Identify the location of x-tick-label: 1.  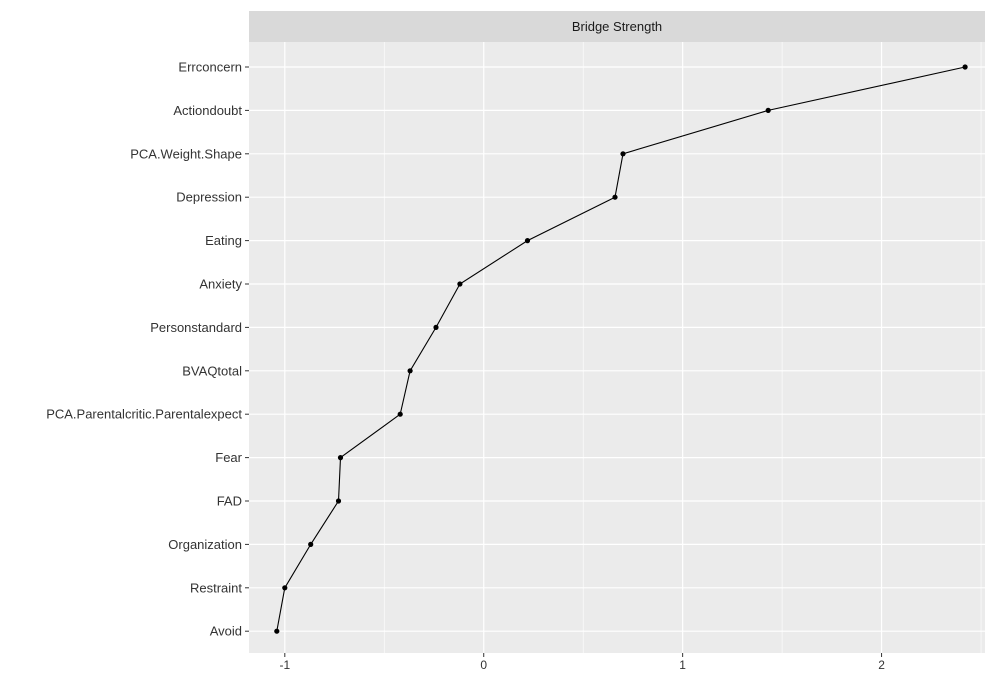
(682, 665).